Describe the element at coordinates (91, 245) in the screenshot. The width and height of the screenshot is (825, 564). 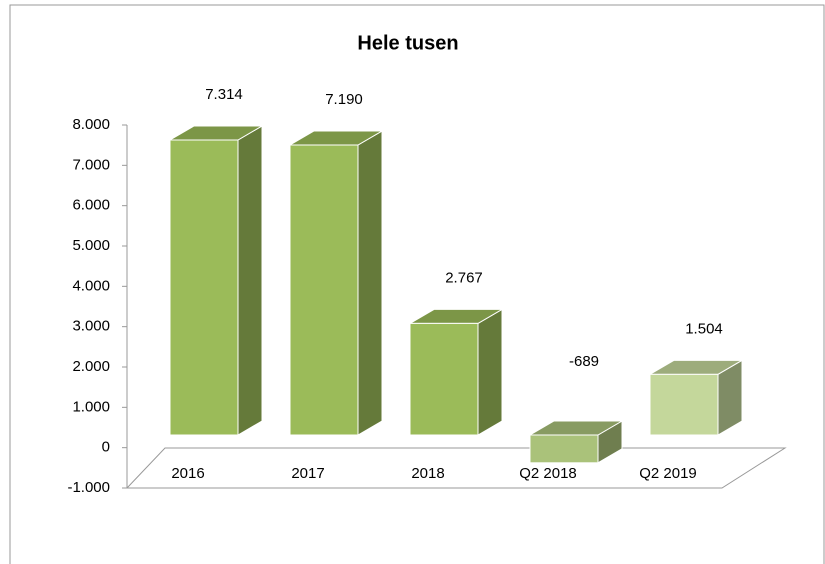
I see `y-tick-label: 5.000` at that location.